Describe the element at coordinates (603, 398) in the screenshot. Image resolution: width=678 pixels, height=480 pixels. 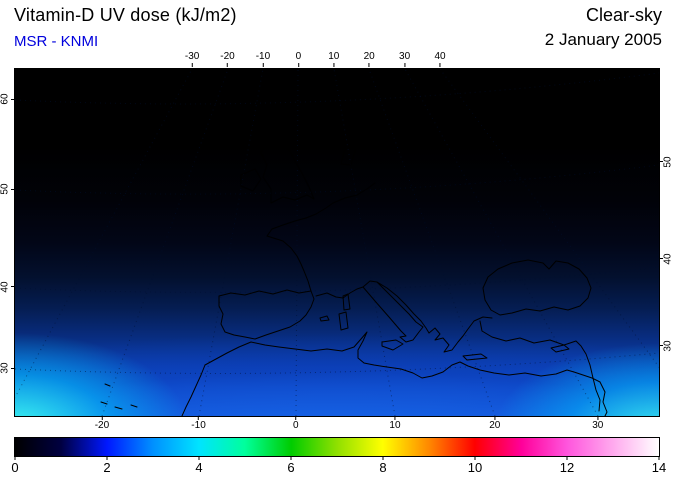
I see `coast-sinai-red-sea` at that location.